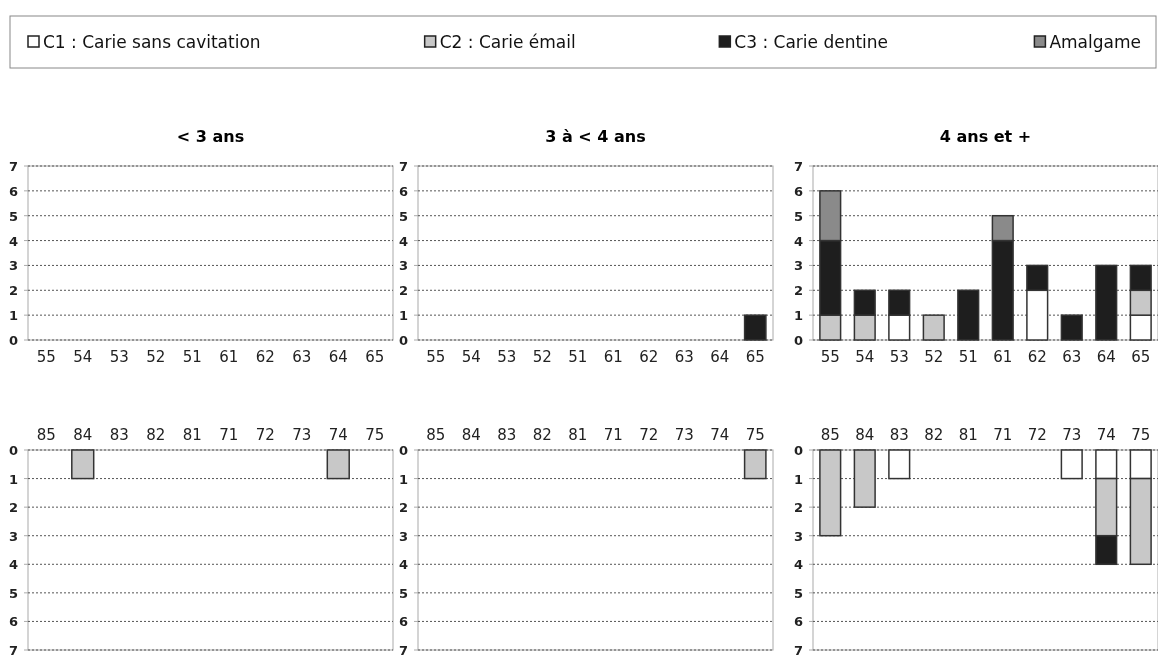 This screenshot has height=662, width=1166. Describe the element at coordinates (720, 435) in the screenshot. I see `x-tick-label: 74` at that location.